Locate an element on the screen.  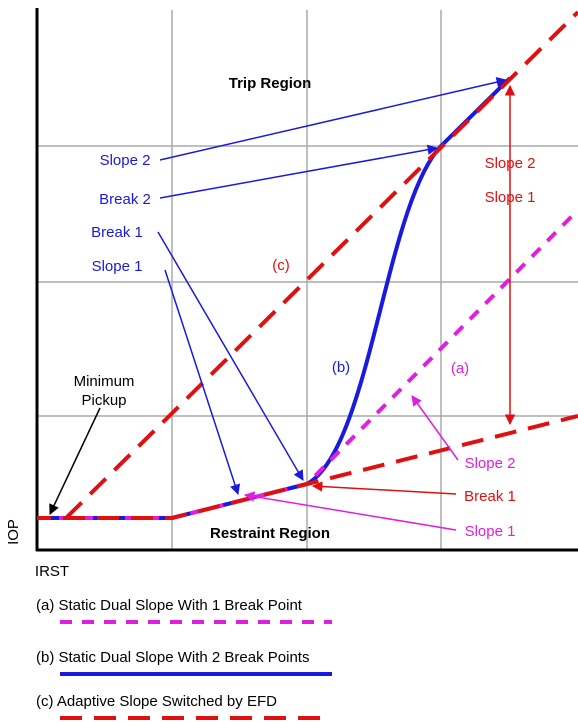
legend-text: (a) Static Dual Slope With 1 Break Point is located at coordinates (169, 605).